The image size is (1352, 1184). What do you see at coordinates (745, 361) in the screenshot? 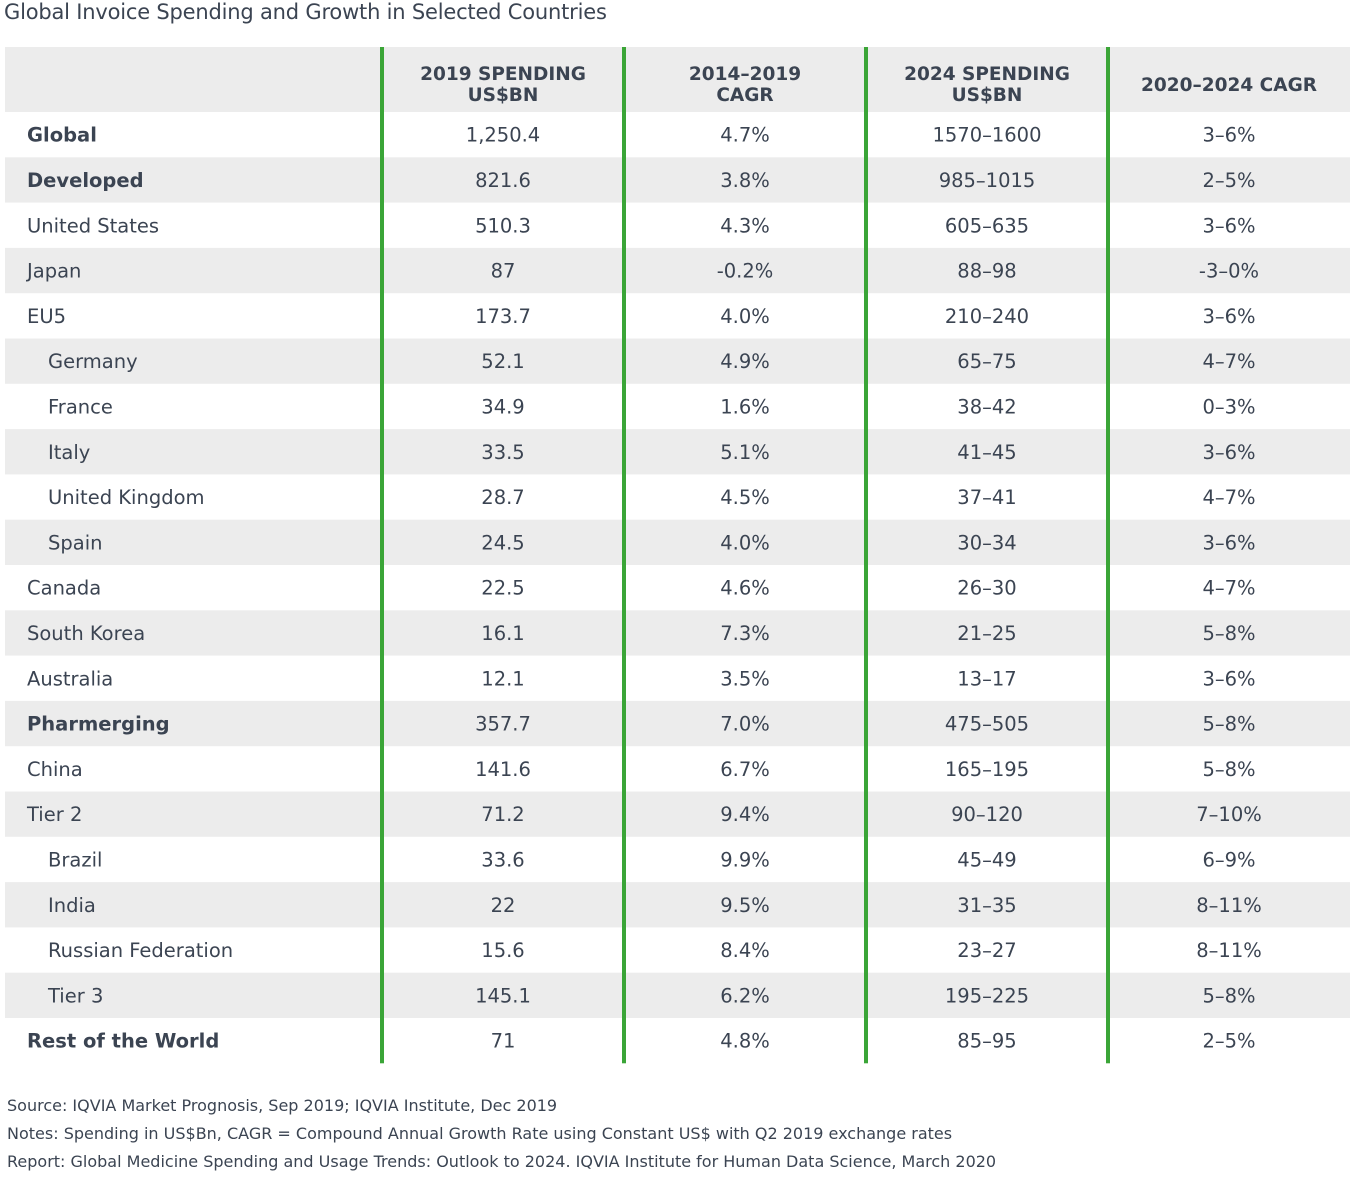
I see `cell-value: 4.9%` at bounding box center [745, 361].